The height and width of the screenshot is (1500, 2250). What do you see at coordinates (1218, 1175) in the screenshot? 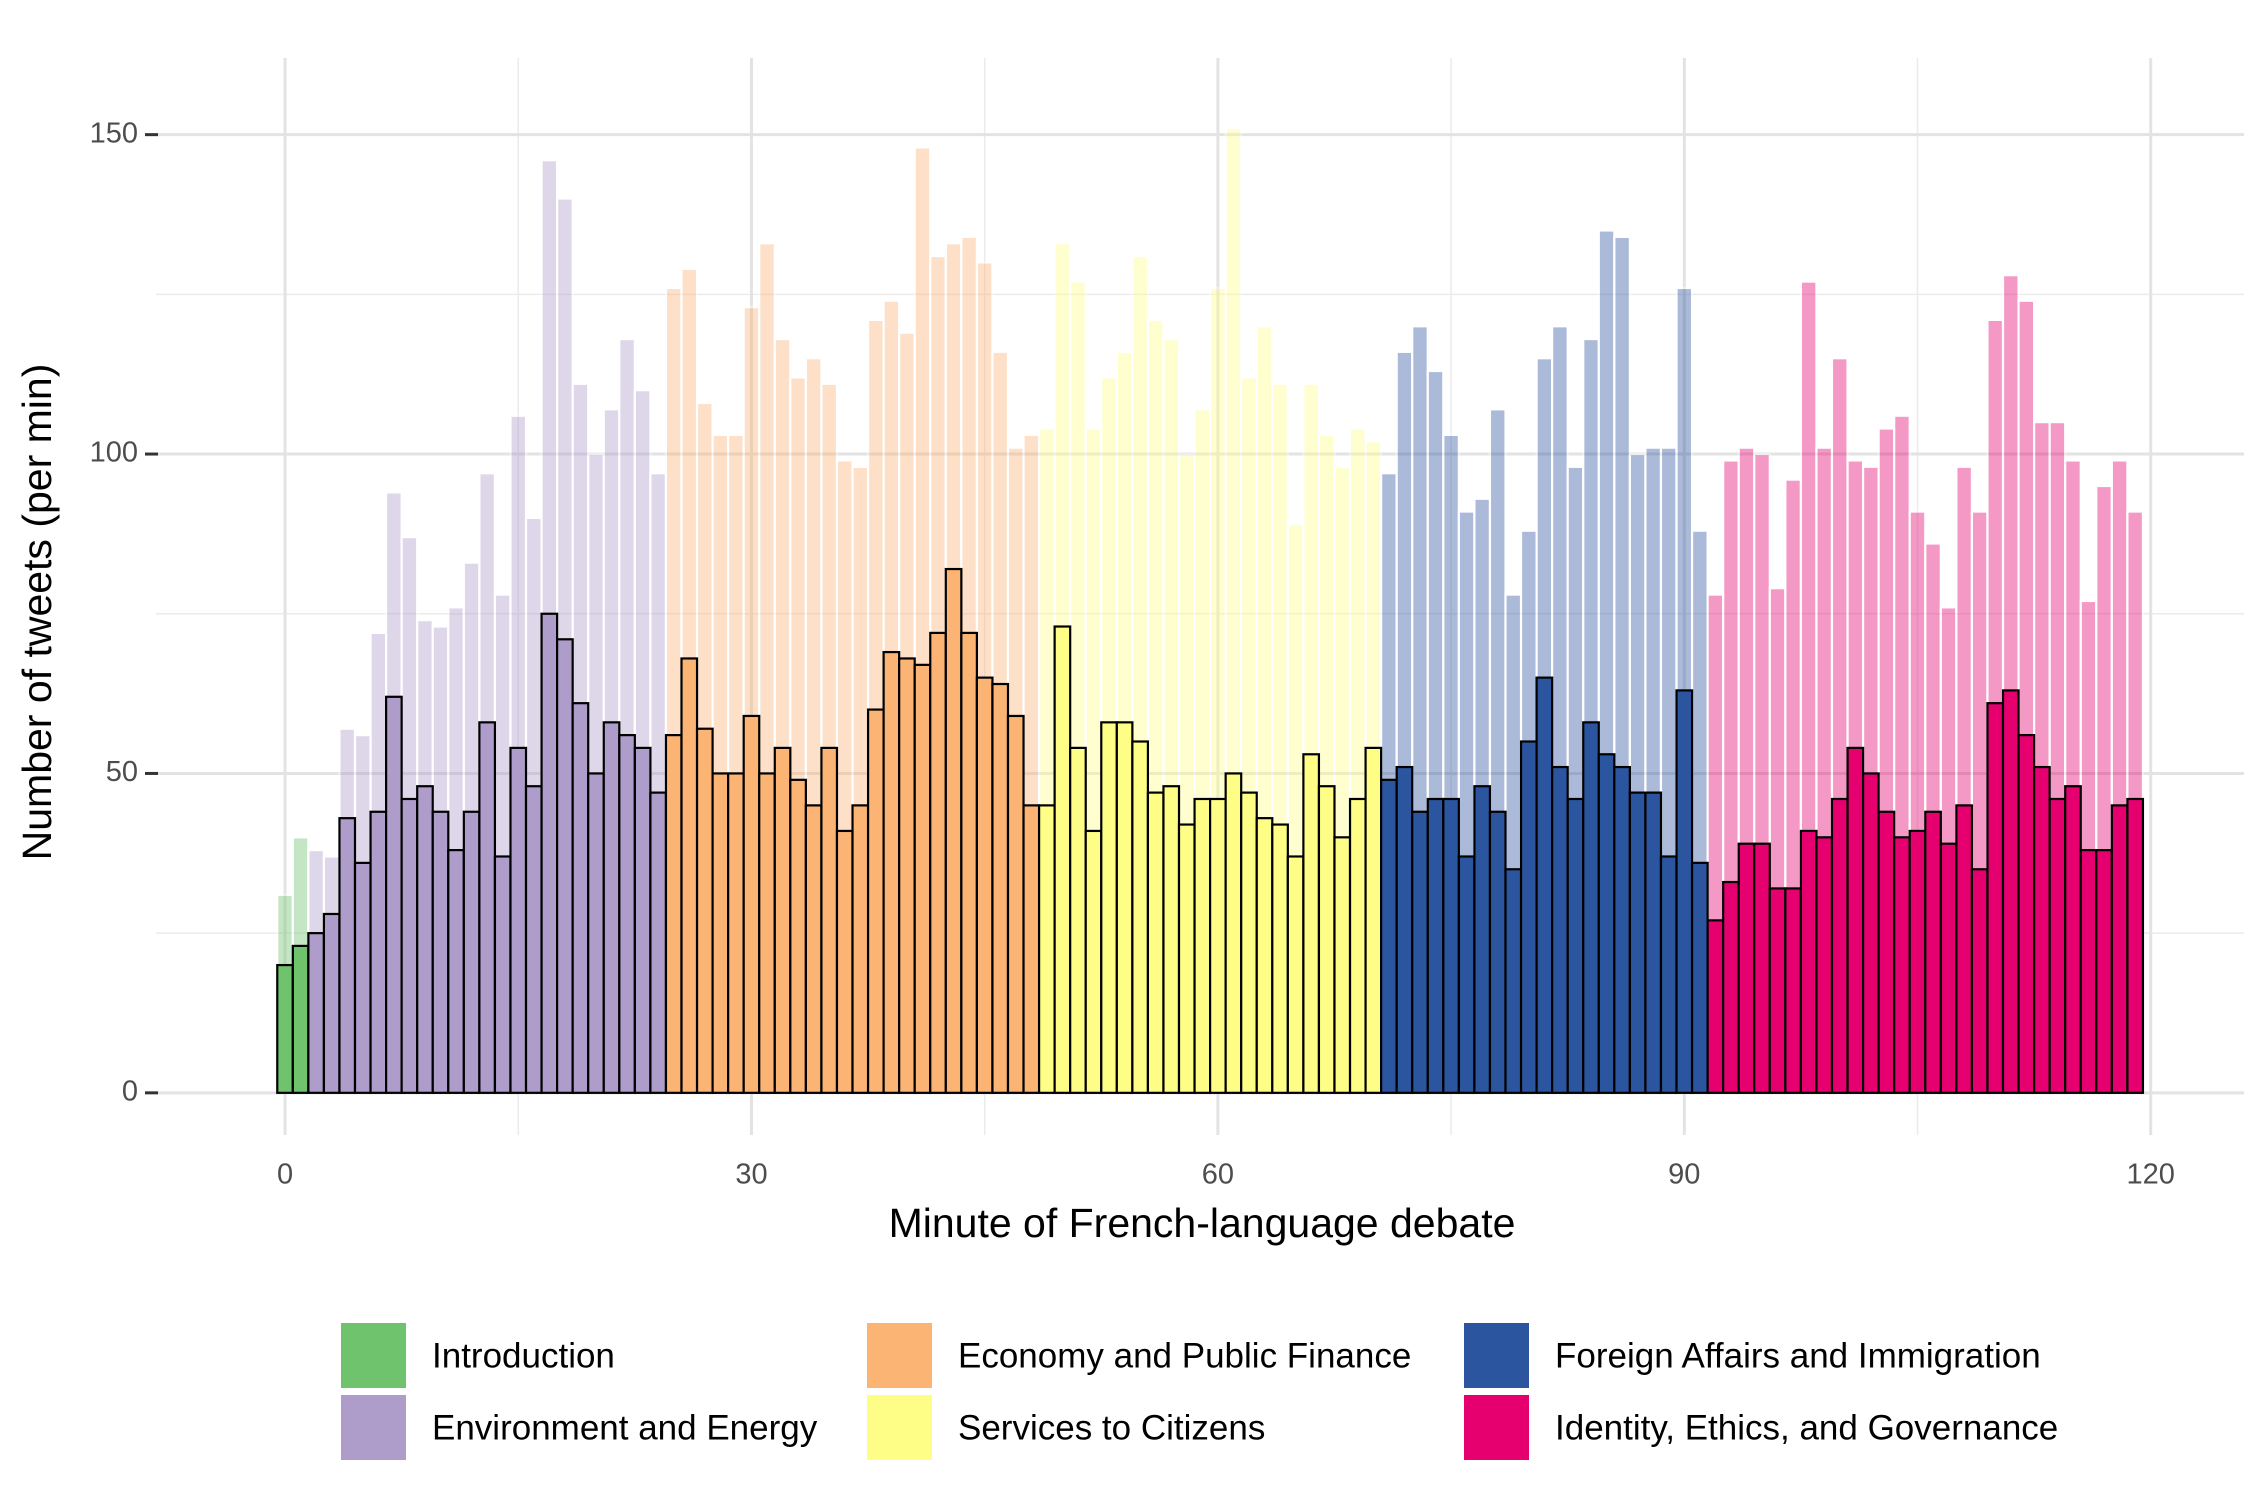
I see `x-tick-label: 60` at bounding box center [1218, 1175].